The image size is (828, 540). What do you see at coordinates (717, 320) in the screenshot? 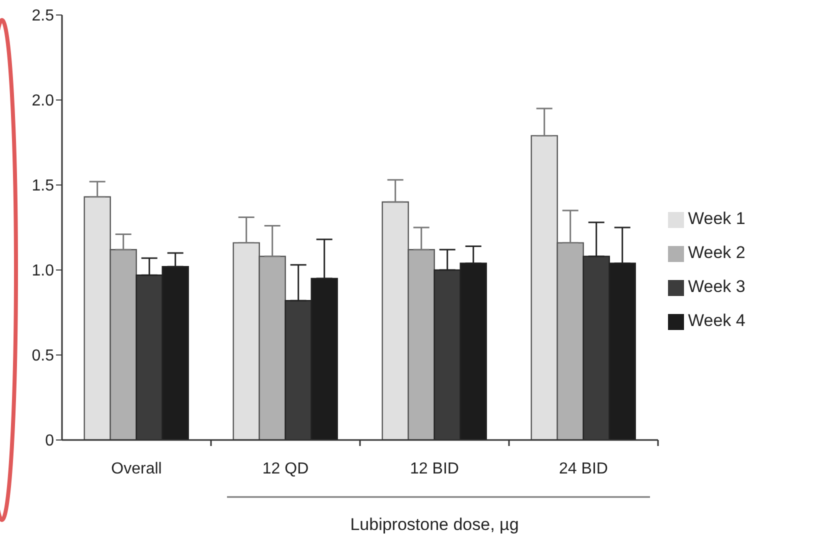
I see `legend-label: Week 4` at bounding box center [717, 320].